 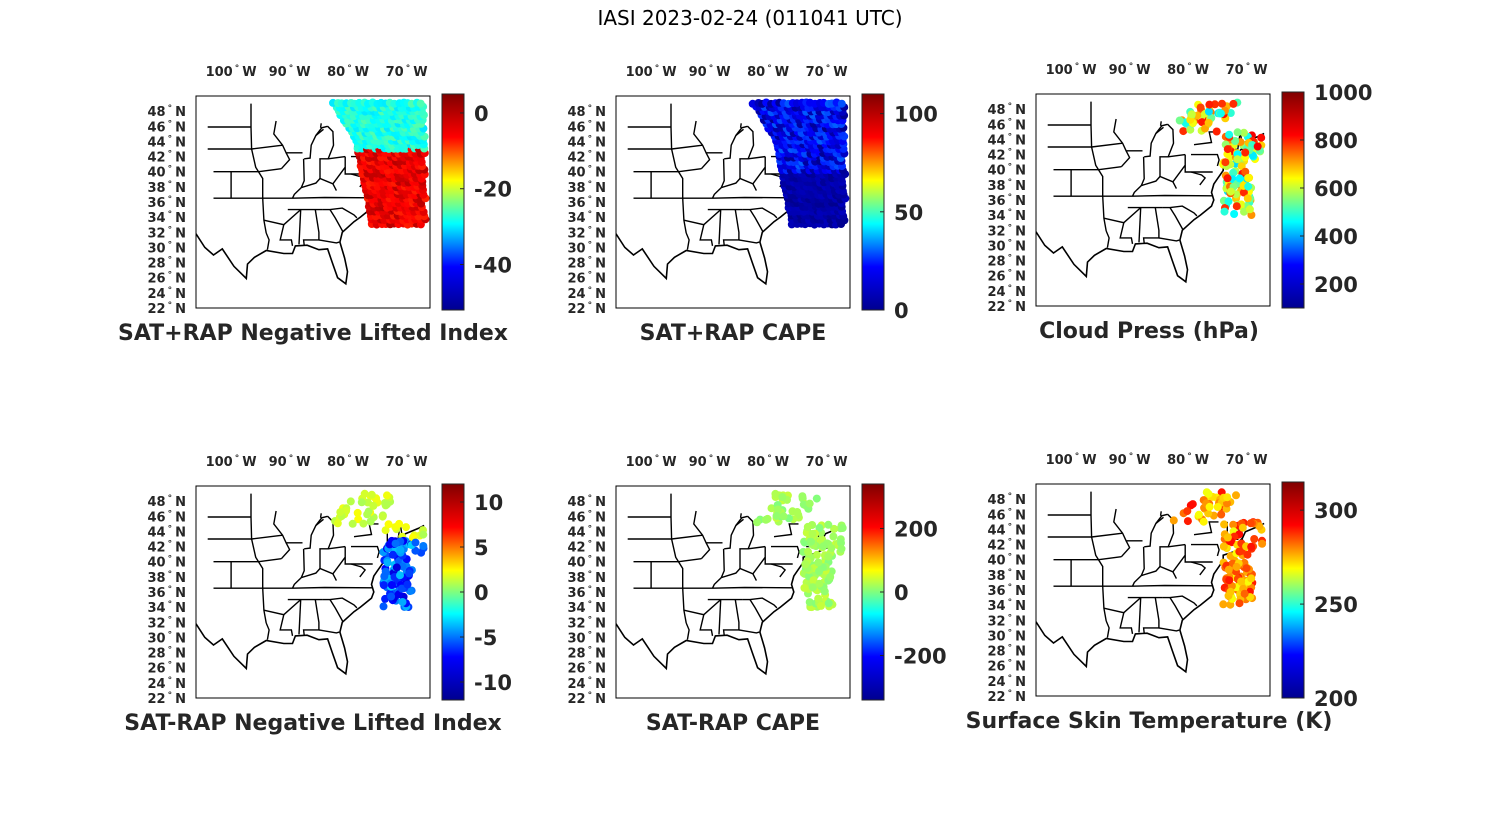 I want to click on colorbar-tick-label: 100, so click(x=916, y=115).